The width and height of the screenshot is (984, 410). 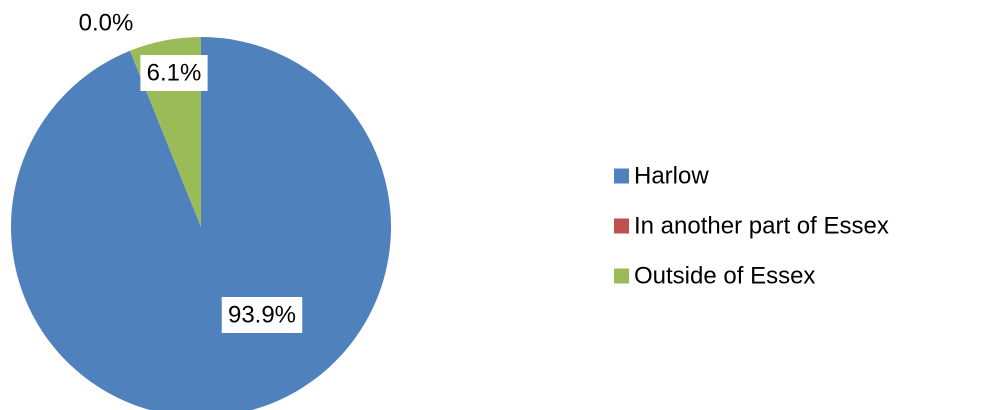 What do you see at coordinates (621, 226) in the screenshot?
I see `legend-swatch-in-another-part-of-essex` at bounding box center [621, 226].